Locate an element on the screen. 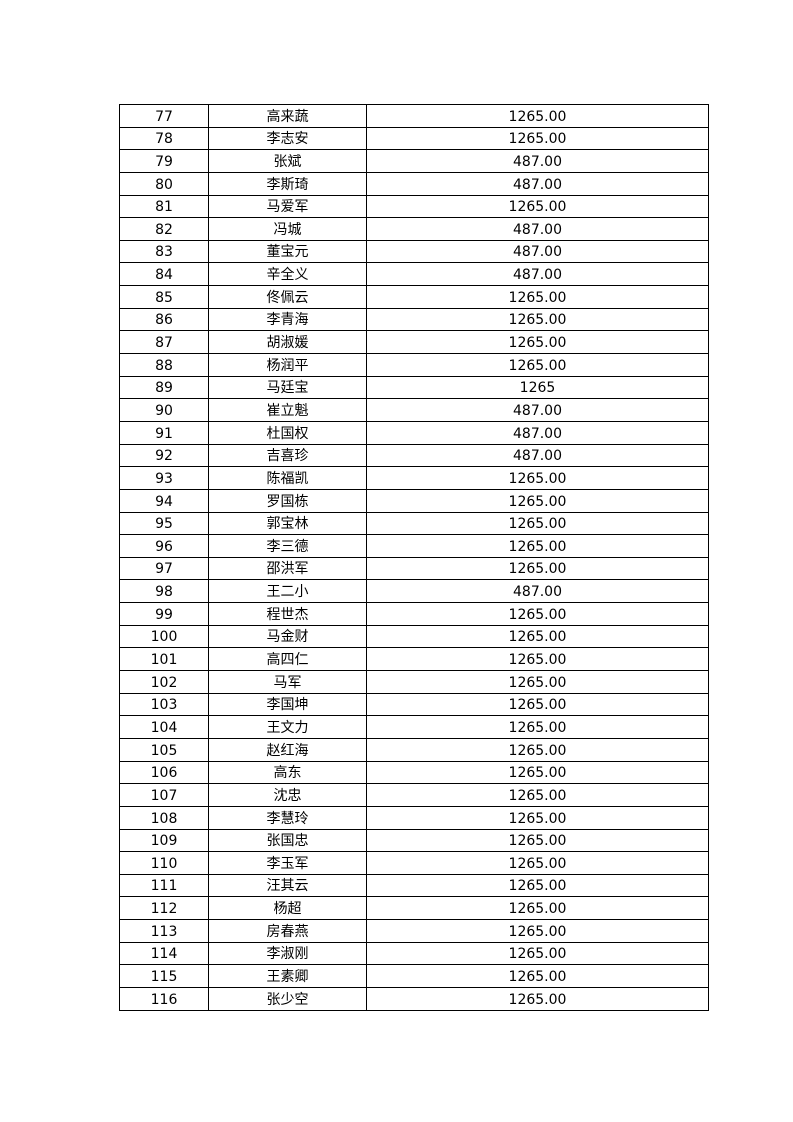 This screenshot has height=1122, width=793. row-number-cell: 102 is located at coordinates (164, 682).